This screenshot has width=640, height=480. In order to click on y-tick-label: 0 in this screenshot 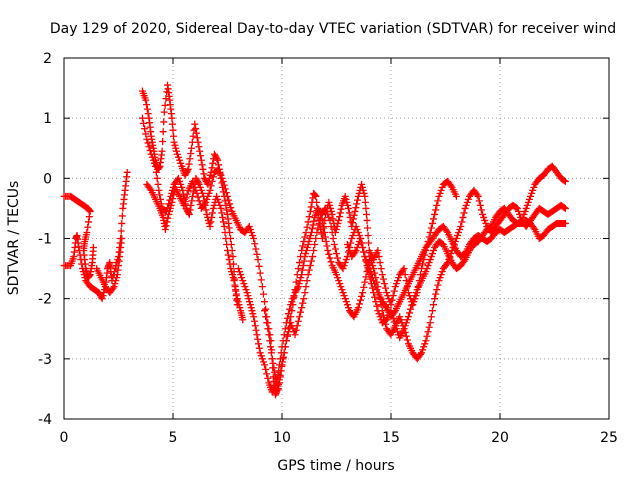, I will do `click(47, 179)`.